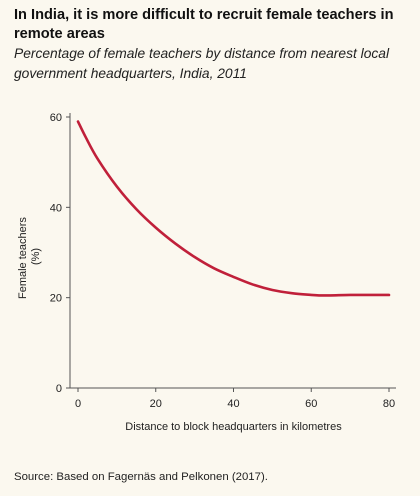  I want to click on x-tick-label: 80, so click(389, 404).